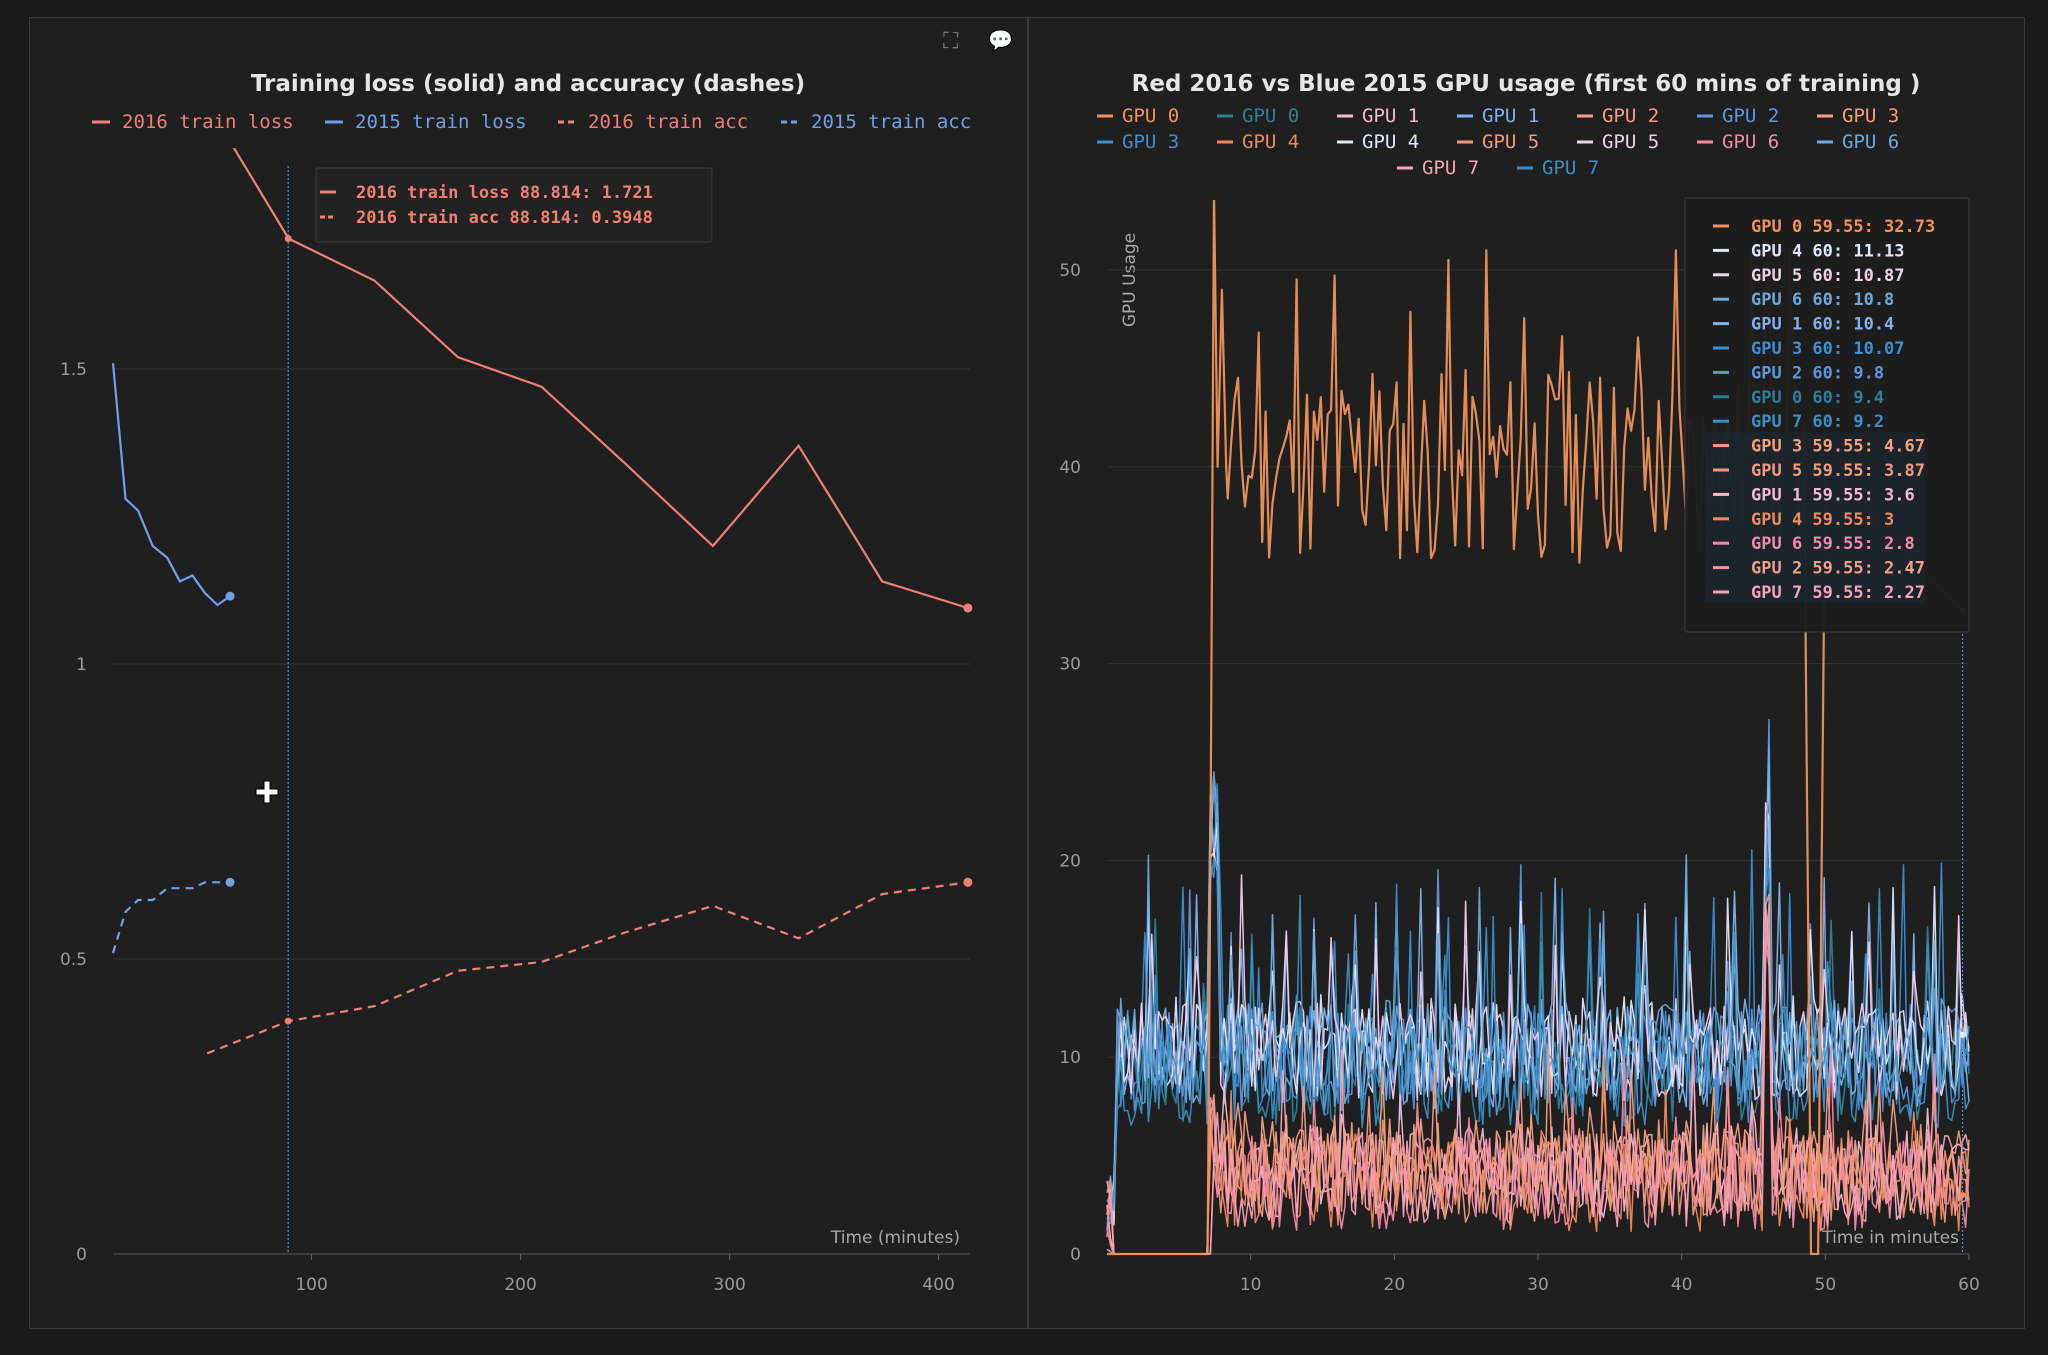 This screenshot has width=2048, height=1355. What do you see at coordinates (1838, 569) in the screenshot?
I see `tooltip-entry: GPU 2 59.55: 2.47` at bounding box center [1838, 569].